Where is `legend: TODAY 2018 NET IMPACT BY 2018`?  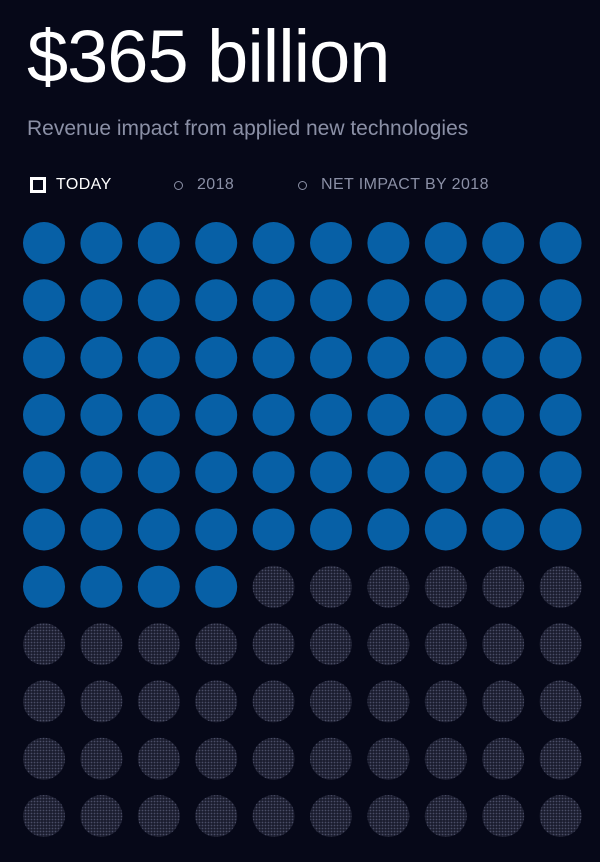 legend: TODAY 2018 NET IMPACT BY 2018 is located at coordinates (300, 185).